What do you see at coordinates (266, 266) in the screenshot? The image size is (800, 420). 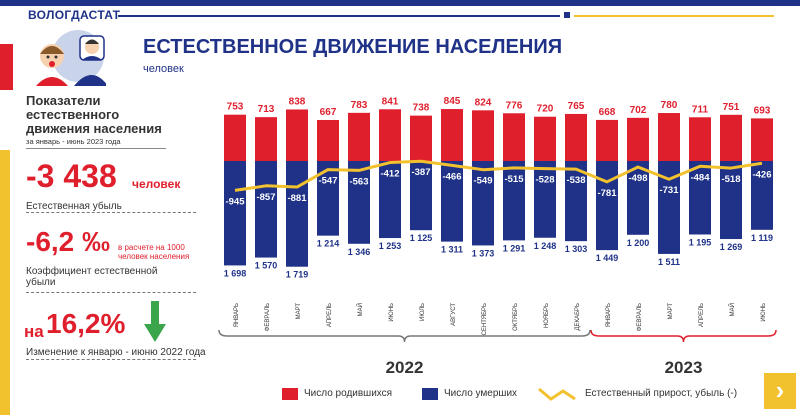 I see `deaths-label: 1 570` at bounding box center [266, 266].